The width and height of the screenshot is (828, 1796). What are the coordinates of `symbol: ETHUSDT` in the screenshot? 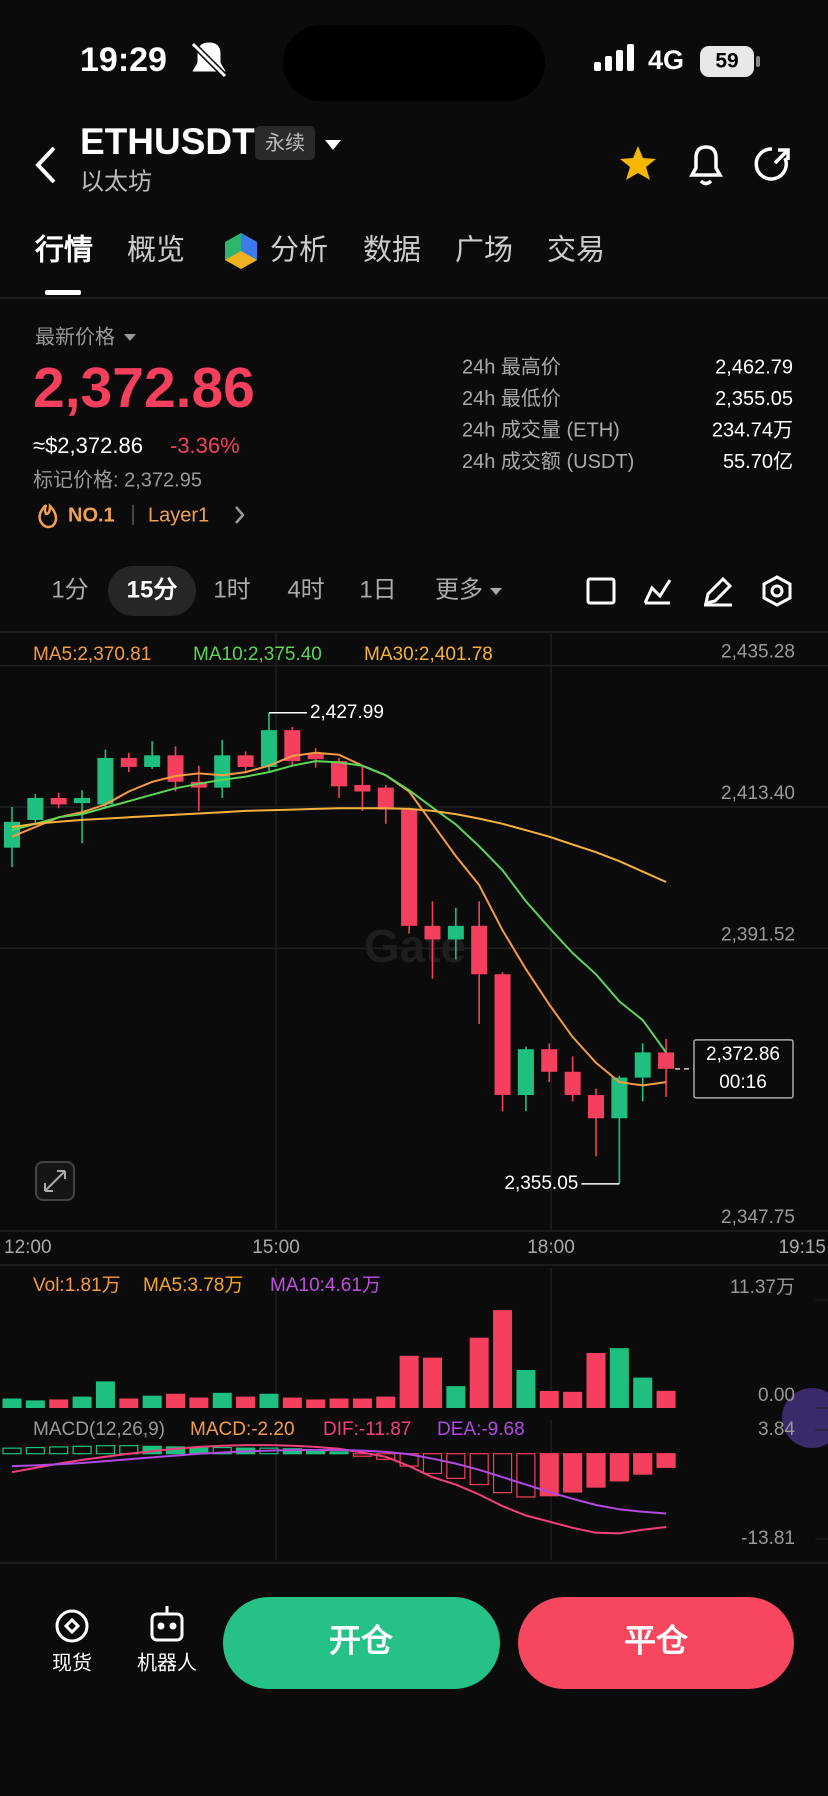 It's located at (167, 141).